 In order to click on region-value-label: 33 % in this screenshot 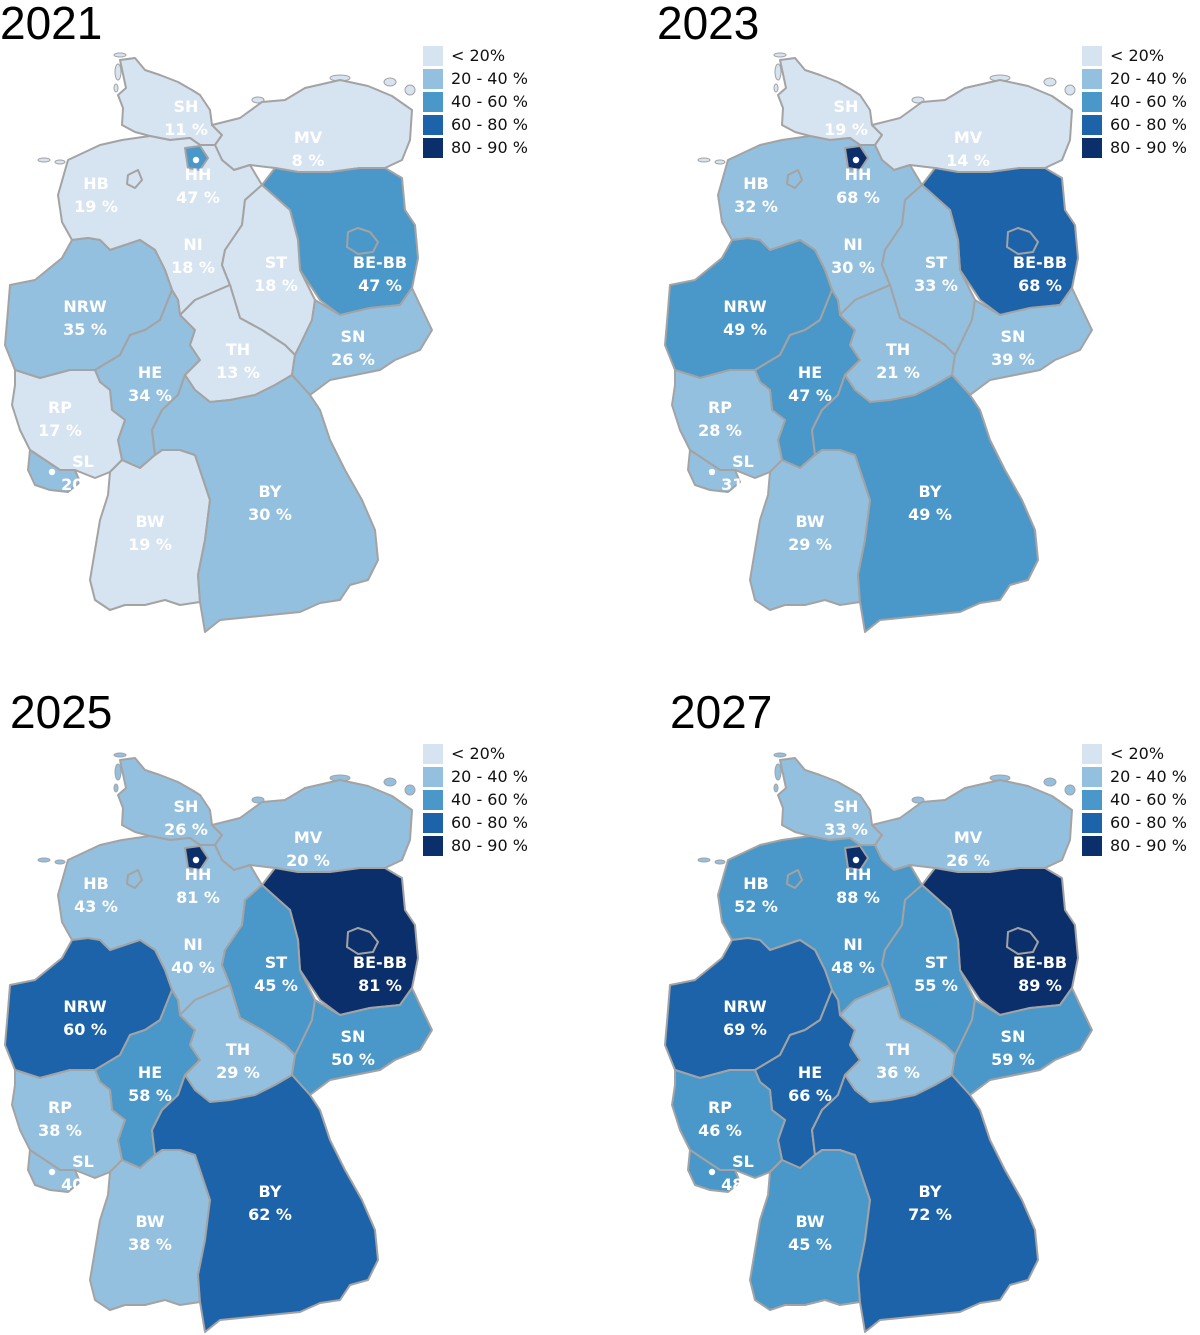, I will do `click(936, 285)`.